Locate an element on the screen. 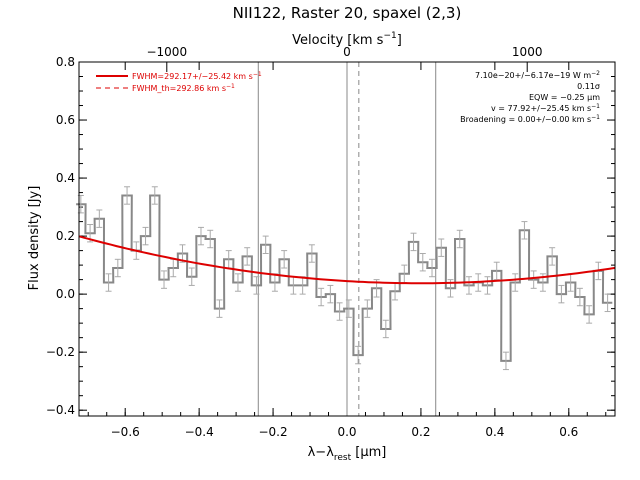 The image size is (640, 480). x-tick-label: 0.2 is located at coordinates (420, 432).